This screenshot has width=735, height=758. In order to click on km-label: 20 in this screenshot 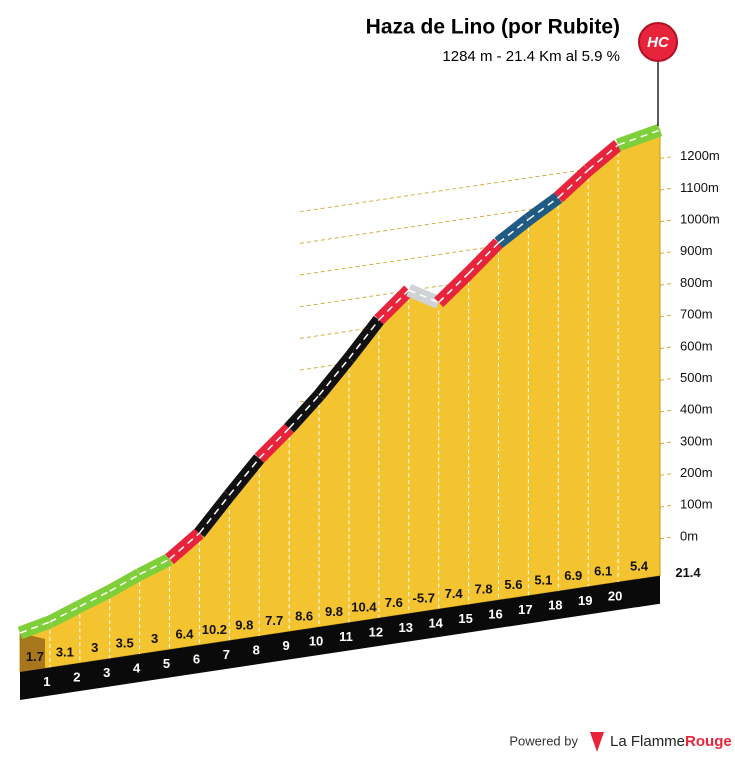, I will do `click(615, 595)`.